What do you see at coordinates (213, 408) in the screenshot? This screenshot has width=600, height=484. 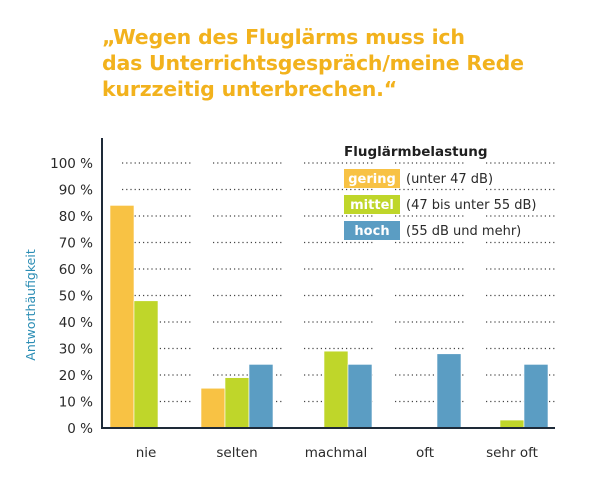 I see `bar-gering-selten` at bounding box center [213, 408].